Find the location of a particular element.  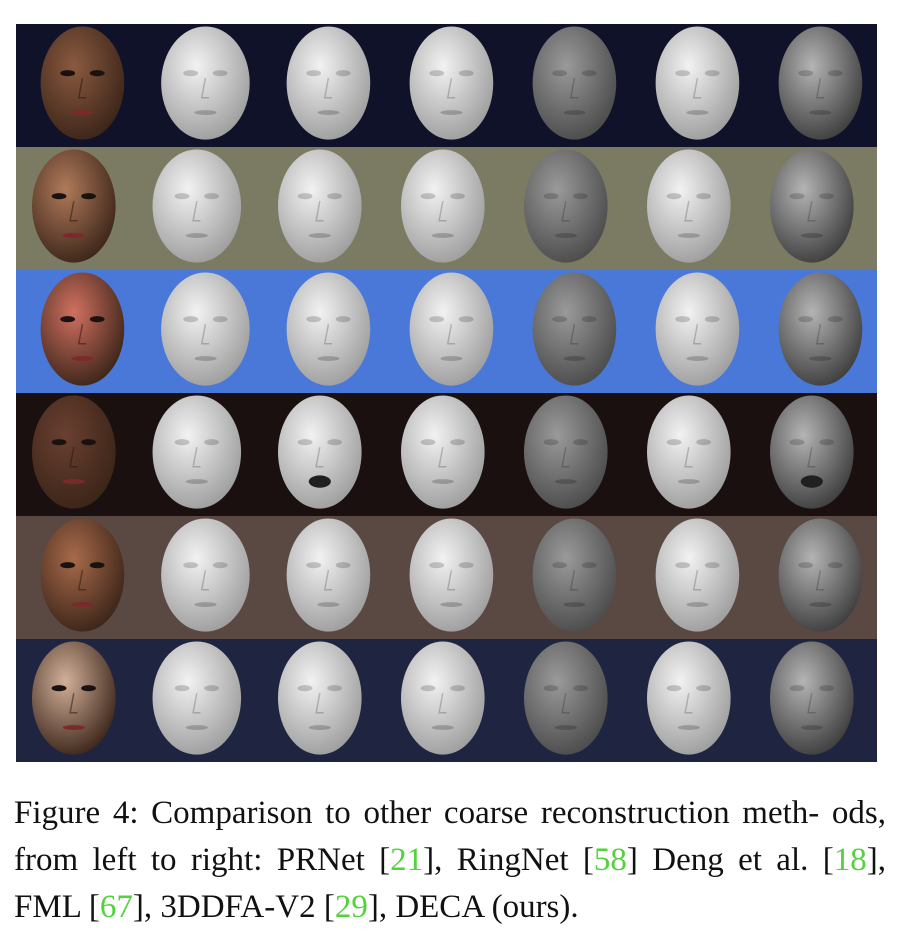

face is located at coordinates (73, 698).